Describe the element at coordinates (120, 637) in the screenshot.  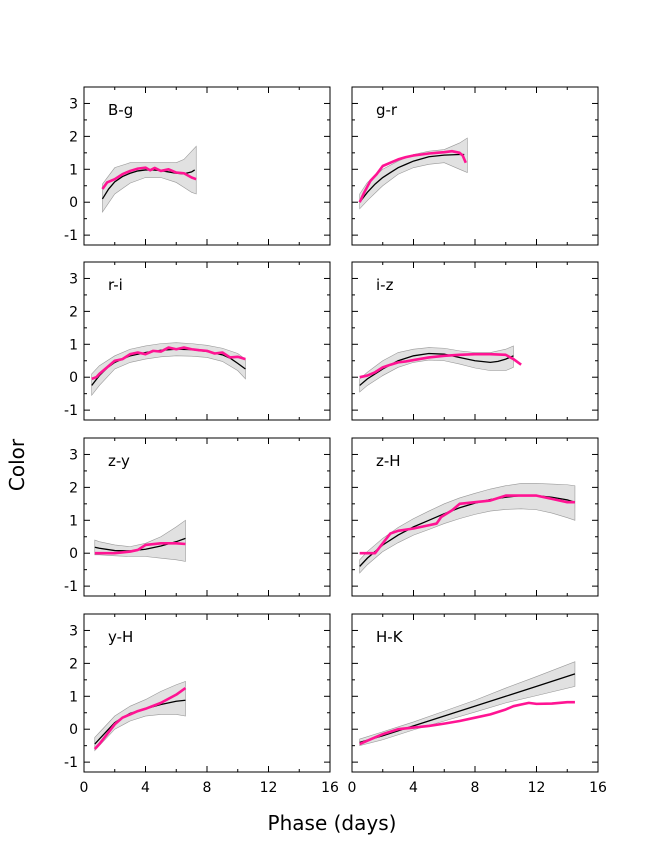
I see `panel-title: y-H` at that location.